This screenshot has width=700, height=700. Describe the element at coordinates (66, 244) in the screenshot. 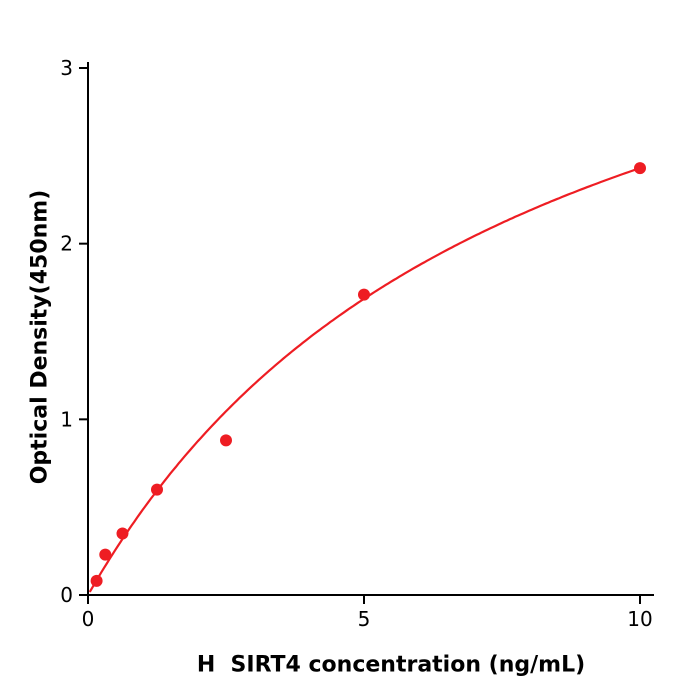

I see `y-tick-label: 2` at that location.